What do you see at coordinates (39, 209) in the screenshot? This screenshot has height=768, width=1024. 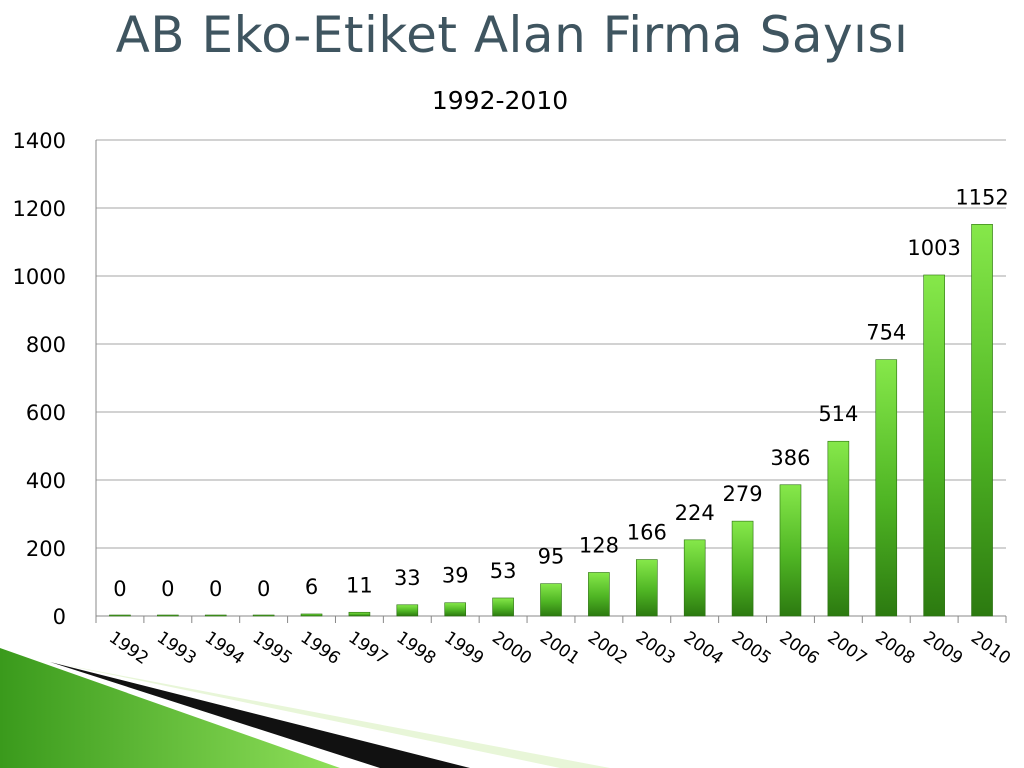 I see `y-tick-label: 1200` at bounding box center [39, 209].